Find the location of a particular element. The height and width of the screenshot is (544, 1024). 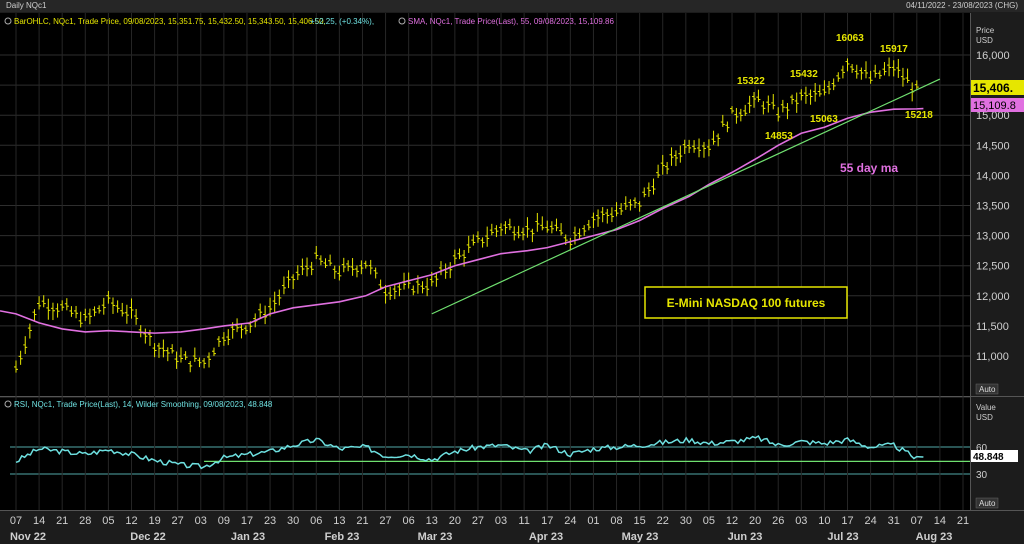

rsi-y-ticks: 60 30 is located at coordinates (982, 462).